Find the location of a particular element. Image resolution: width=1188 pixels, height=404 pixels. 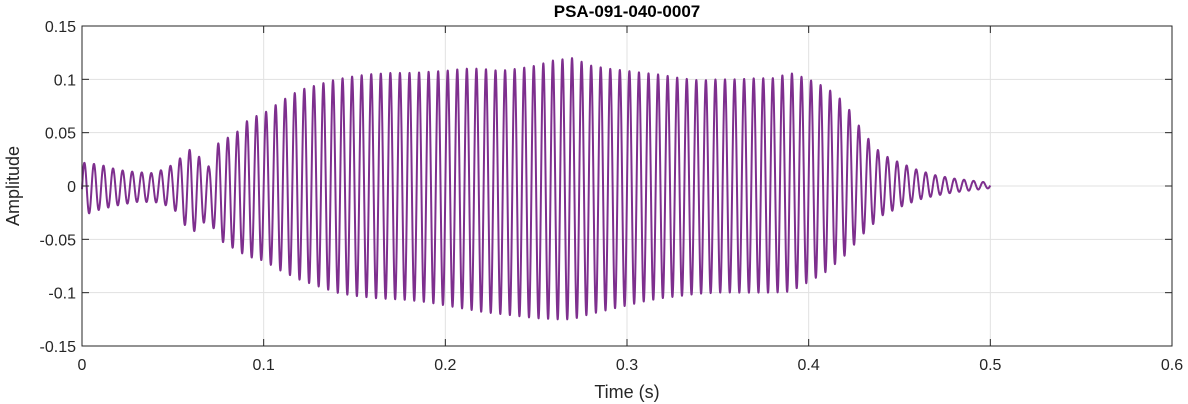

y-tick-label-5: 0.1 is located at coordinates (65, 80).